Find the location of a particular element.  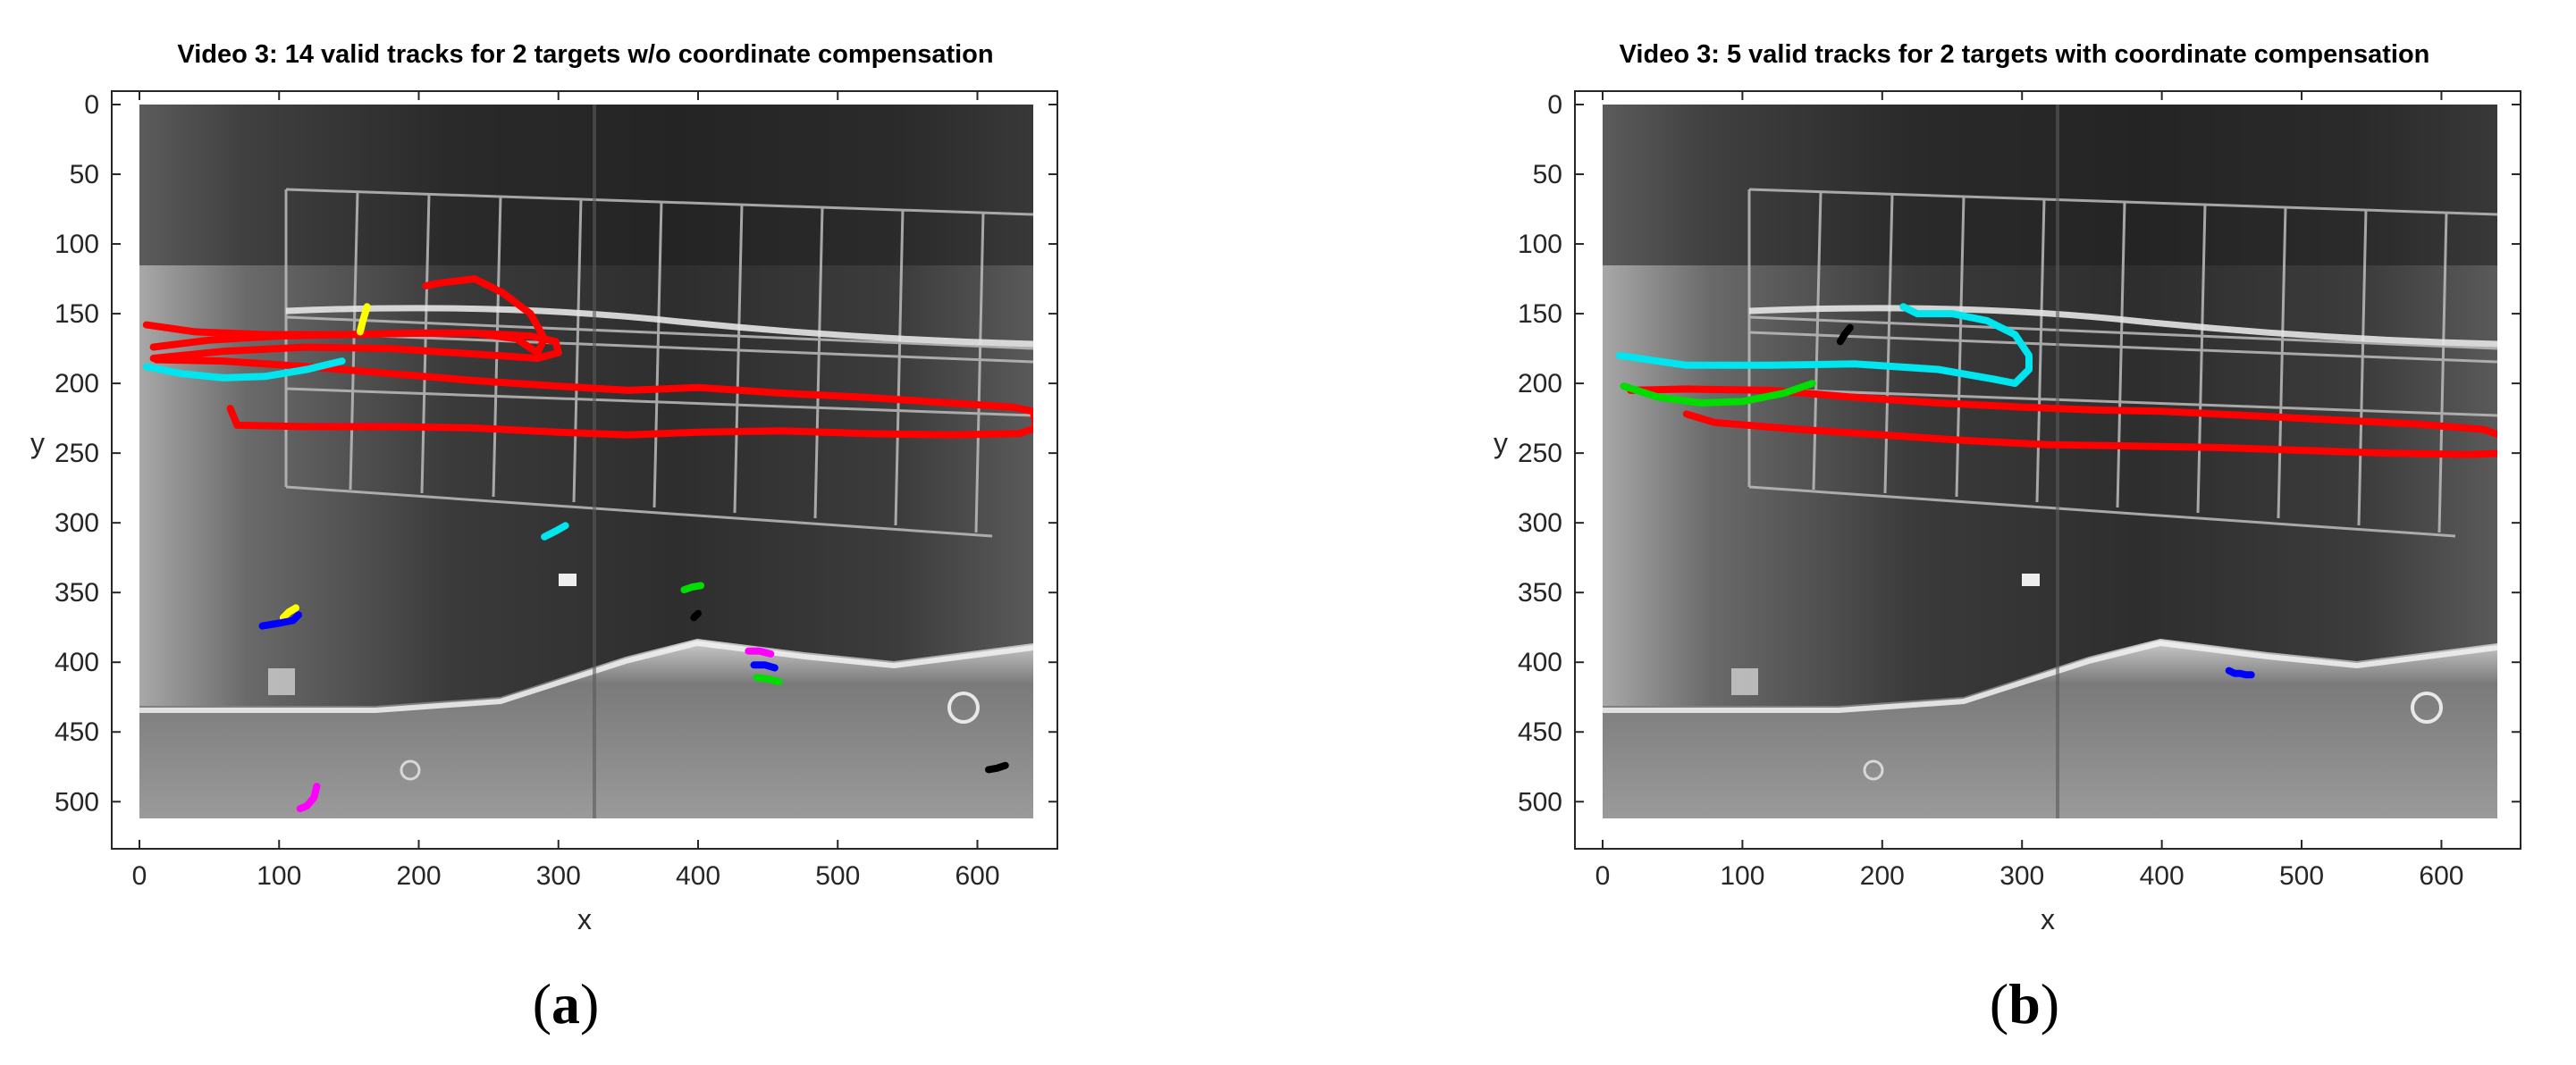

panel-a-label-open: ( is located at coordinates (542, 1004).